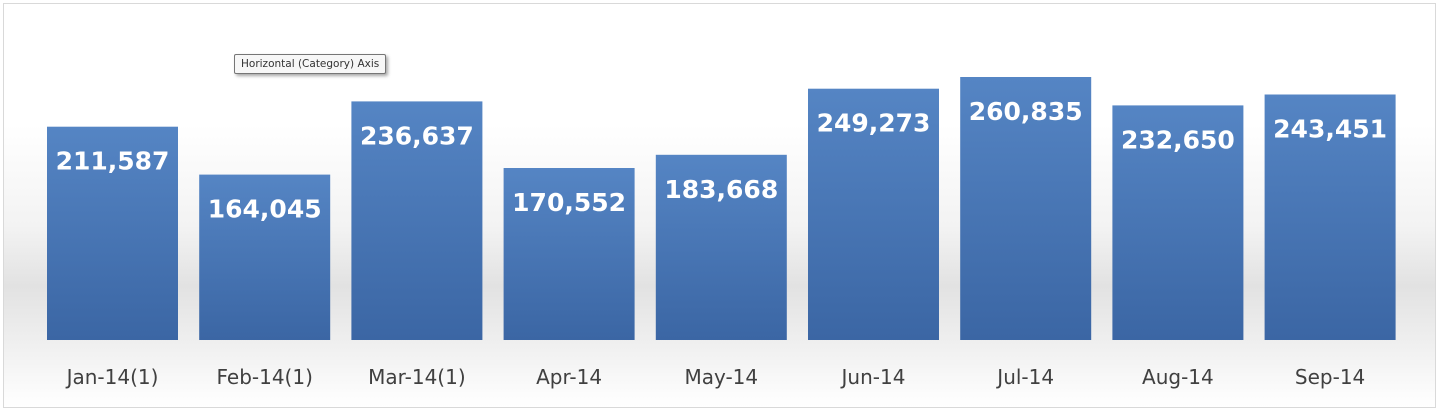 This screenshot has width=1442, height=414. Describe the element at coordinates (1178, 139) in the screenshot. I see `data-label: 232,650` at that location.